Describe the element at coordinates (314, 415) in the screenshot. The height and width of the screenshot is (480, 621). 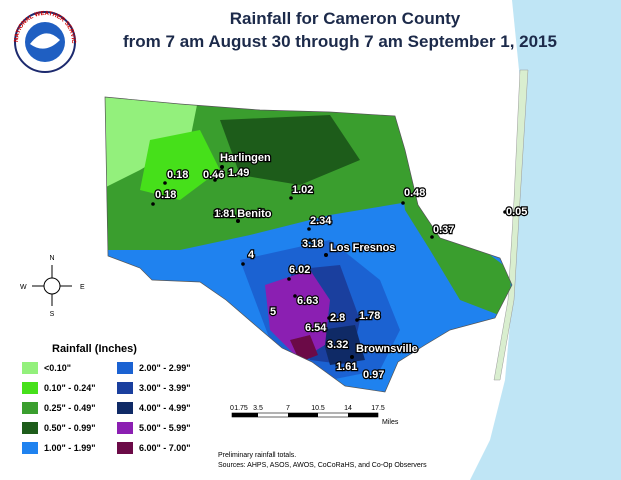
I see `scale-bar: Miles 0 1.75 3.5 7 10.5 14 17.5` at that location.